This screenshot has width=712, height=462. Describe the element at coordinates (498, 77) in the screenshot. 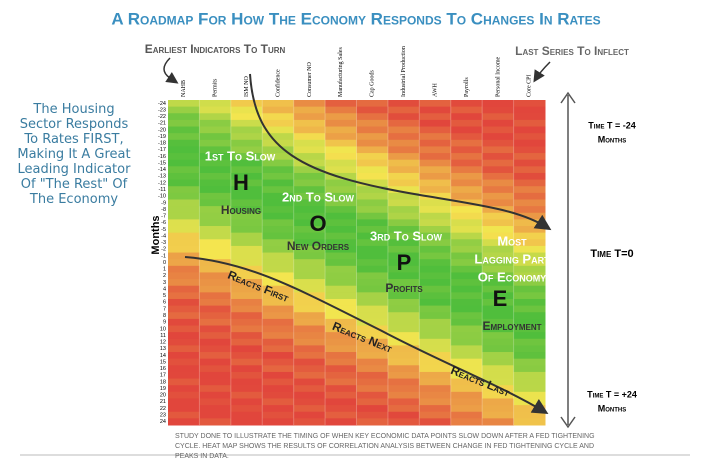

I see `column-label: Personal Income` at that location.